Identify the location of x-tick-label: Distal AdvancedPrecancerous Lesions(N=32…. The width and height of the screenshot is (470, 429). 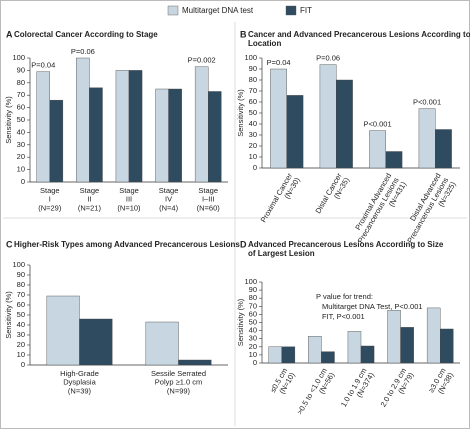
(428, 210).